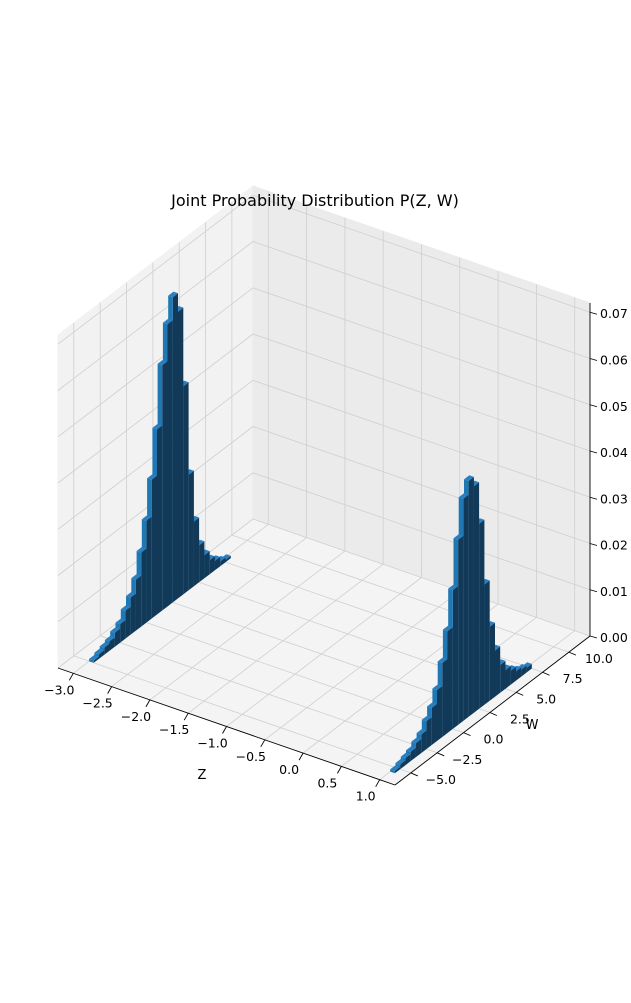 Image resolution: width=631 pixels, height=1003 pixels. What do you see at coordinates (614, 360) in the screenshot?
I see `z-tick-label-6: 0.06` at bounding box center [614, 360].